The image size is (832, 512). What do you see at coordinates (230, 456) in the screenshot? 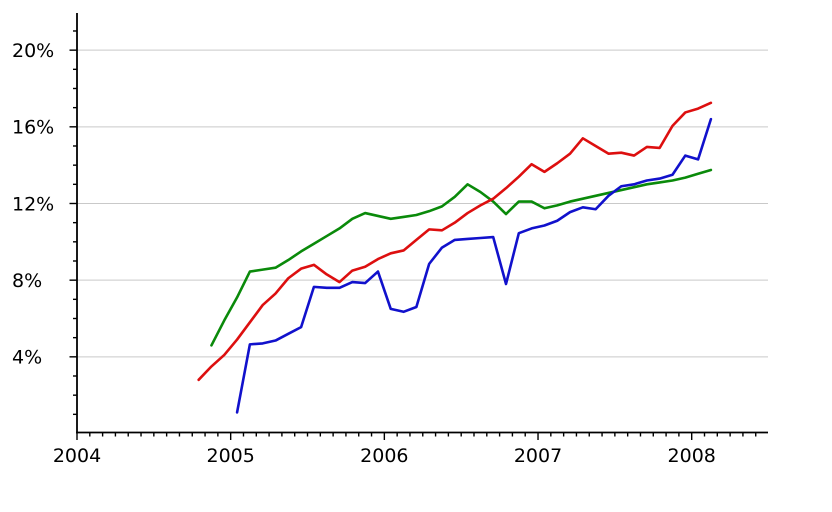
I see `x-tick-label: 2005` at bounding box center [230, 456].